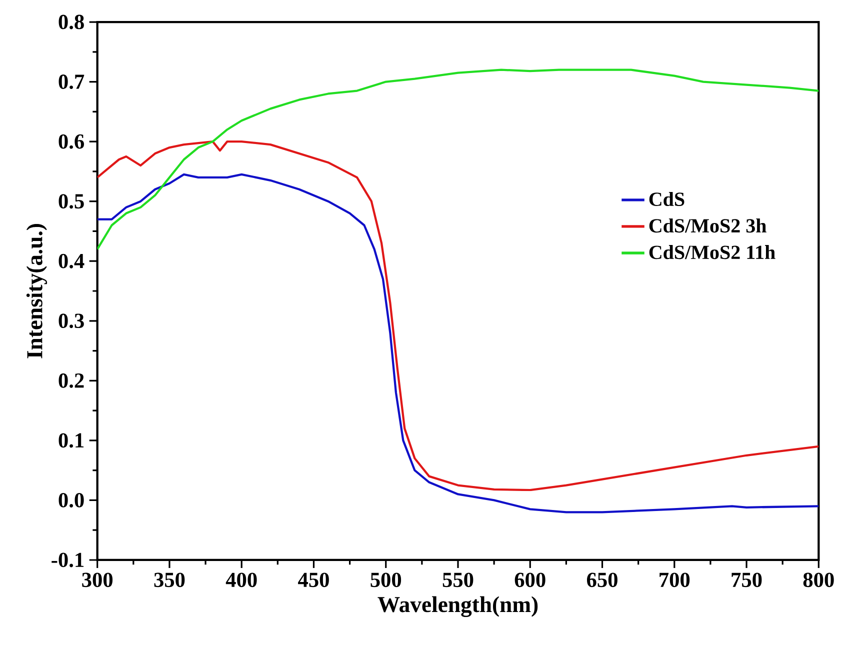  I want to click on x-tick-label: 650, so click(602, 580).